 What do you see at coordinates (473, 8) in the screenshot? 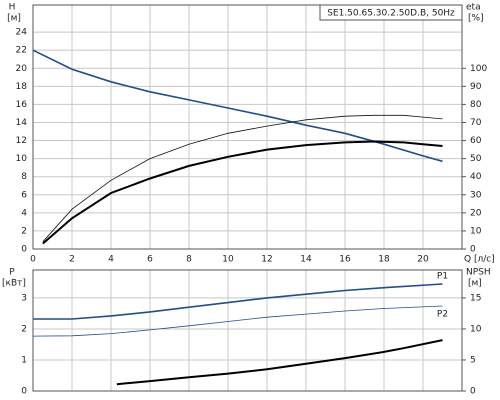
I see `y2-axis-label: eta` at bounding box center [473, 8].